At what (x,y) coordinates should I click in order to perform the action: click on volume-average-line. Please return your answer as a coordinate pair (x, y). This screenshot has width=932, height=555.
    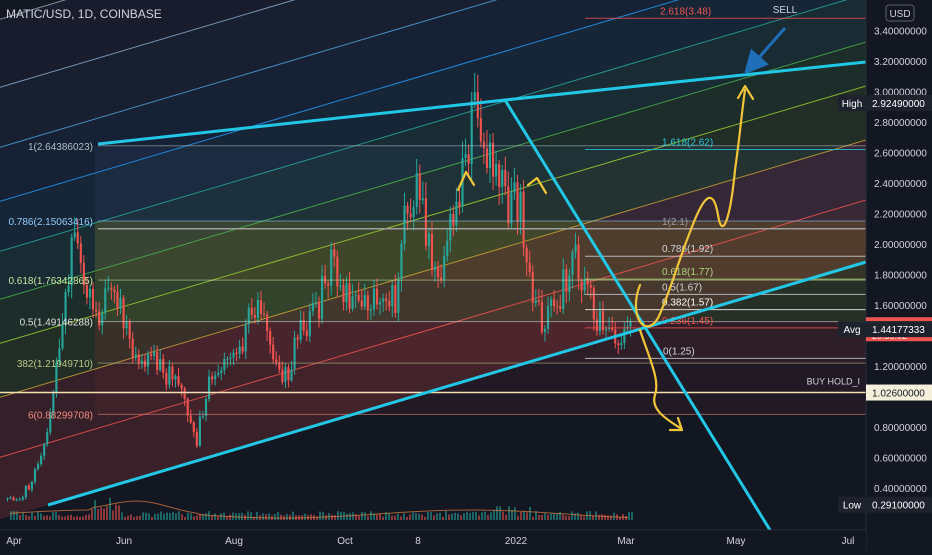
    Looking at the image, I should click on (319, 509).